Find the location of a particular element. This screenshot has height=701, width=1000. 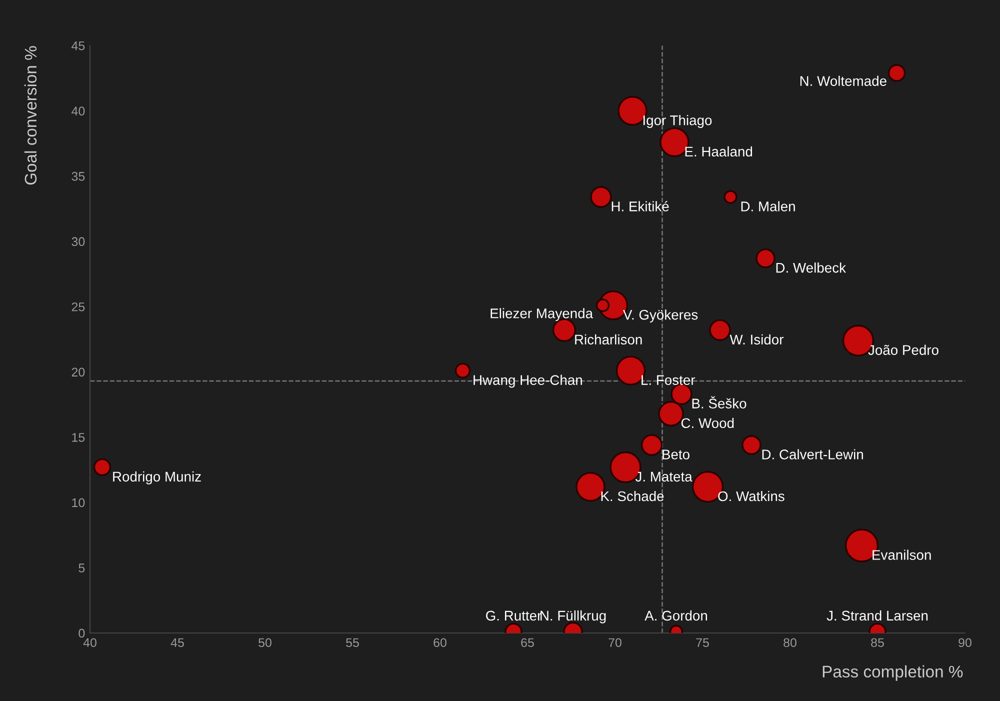

y-tick-label: 20 is located at coordinates (78, 372).